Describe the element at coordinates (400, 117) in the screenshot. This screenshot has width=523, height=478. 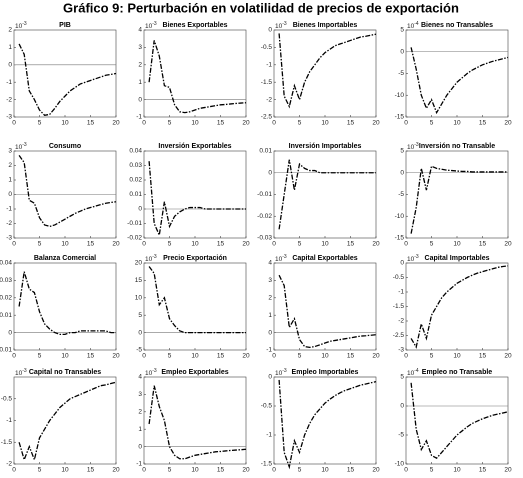
I see `y-tick-label: -15` at that location.